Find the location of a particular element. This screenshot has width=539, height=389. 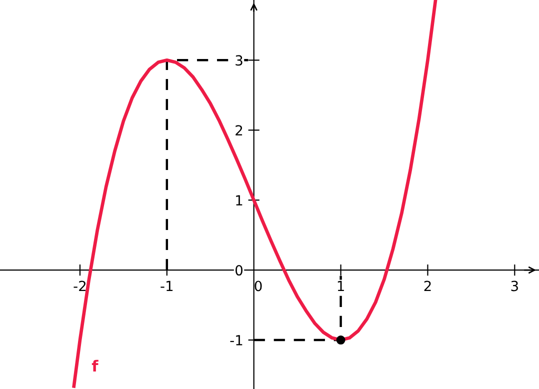

y-tick-label: 3 is located at coordinates (239, 60).